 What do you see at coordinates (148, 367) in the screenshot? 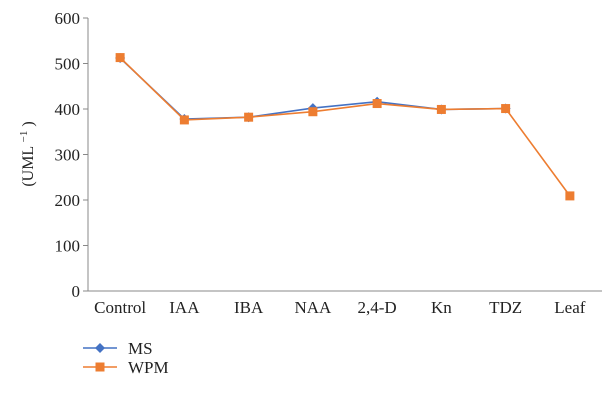
I see `legend-label: WPM` at bounding box center [148, 367].